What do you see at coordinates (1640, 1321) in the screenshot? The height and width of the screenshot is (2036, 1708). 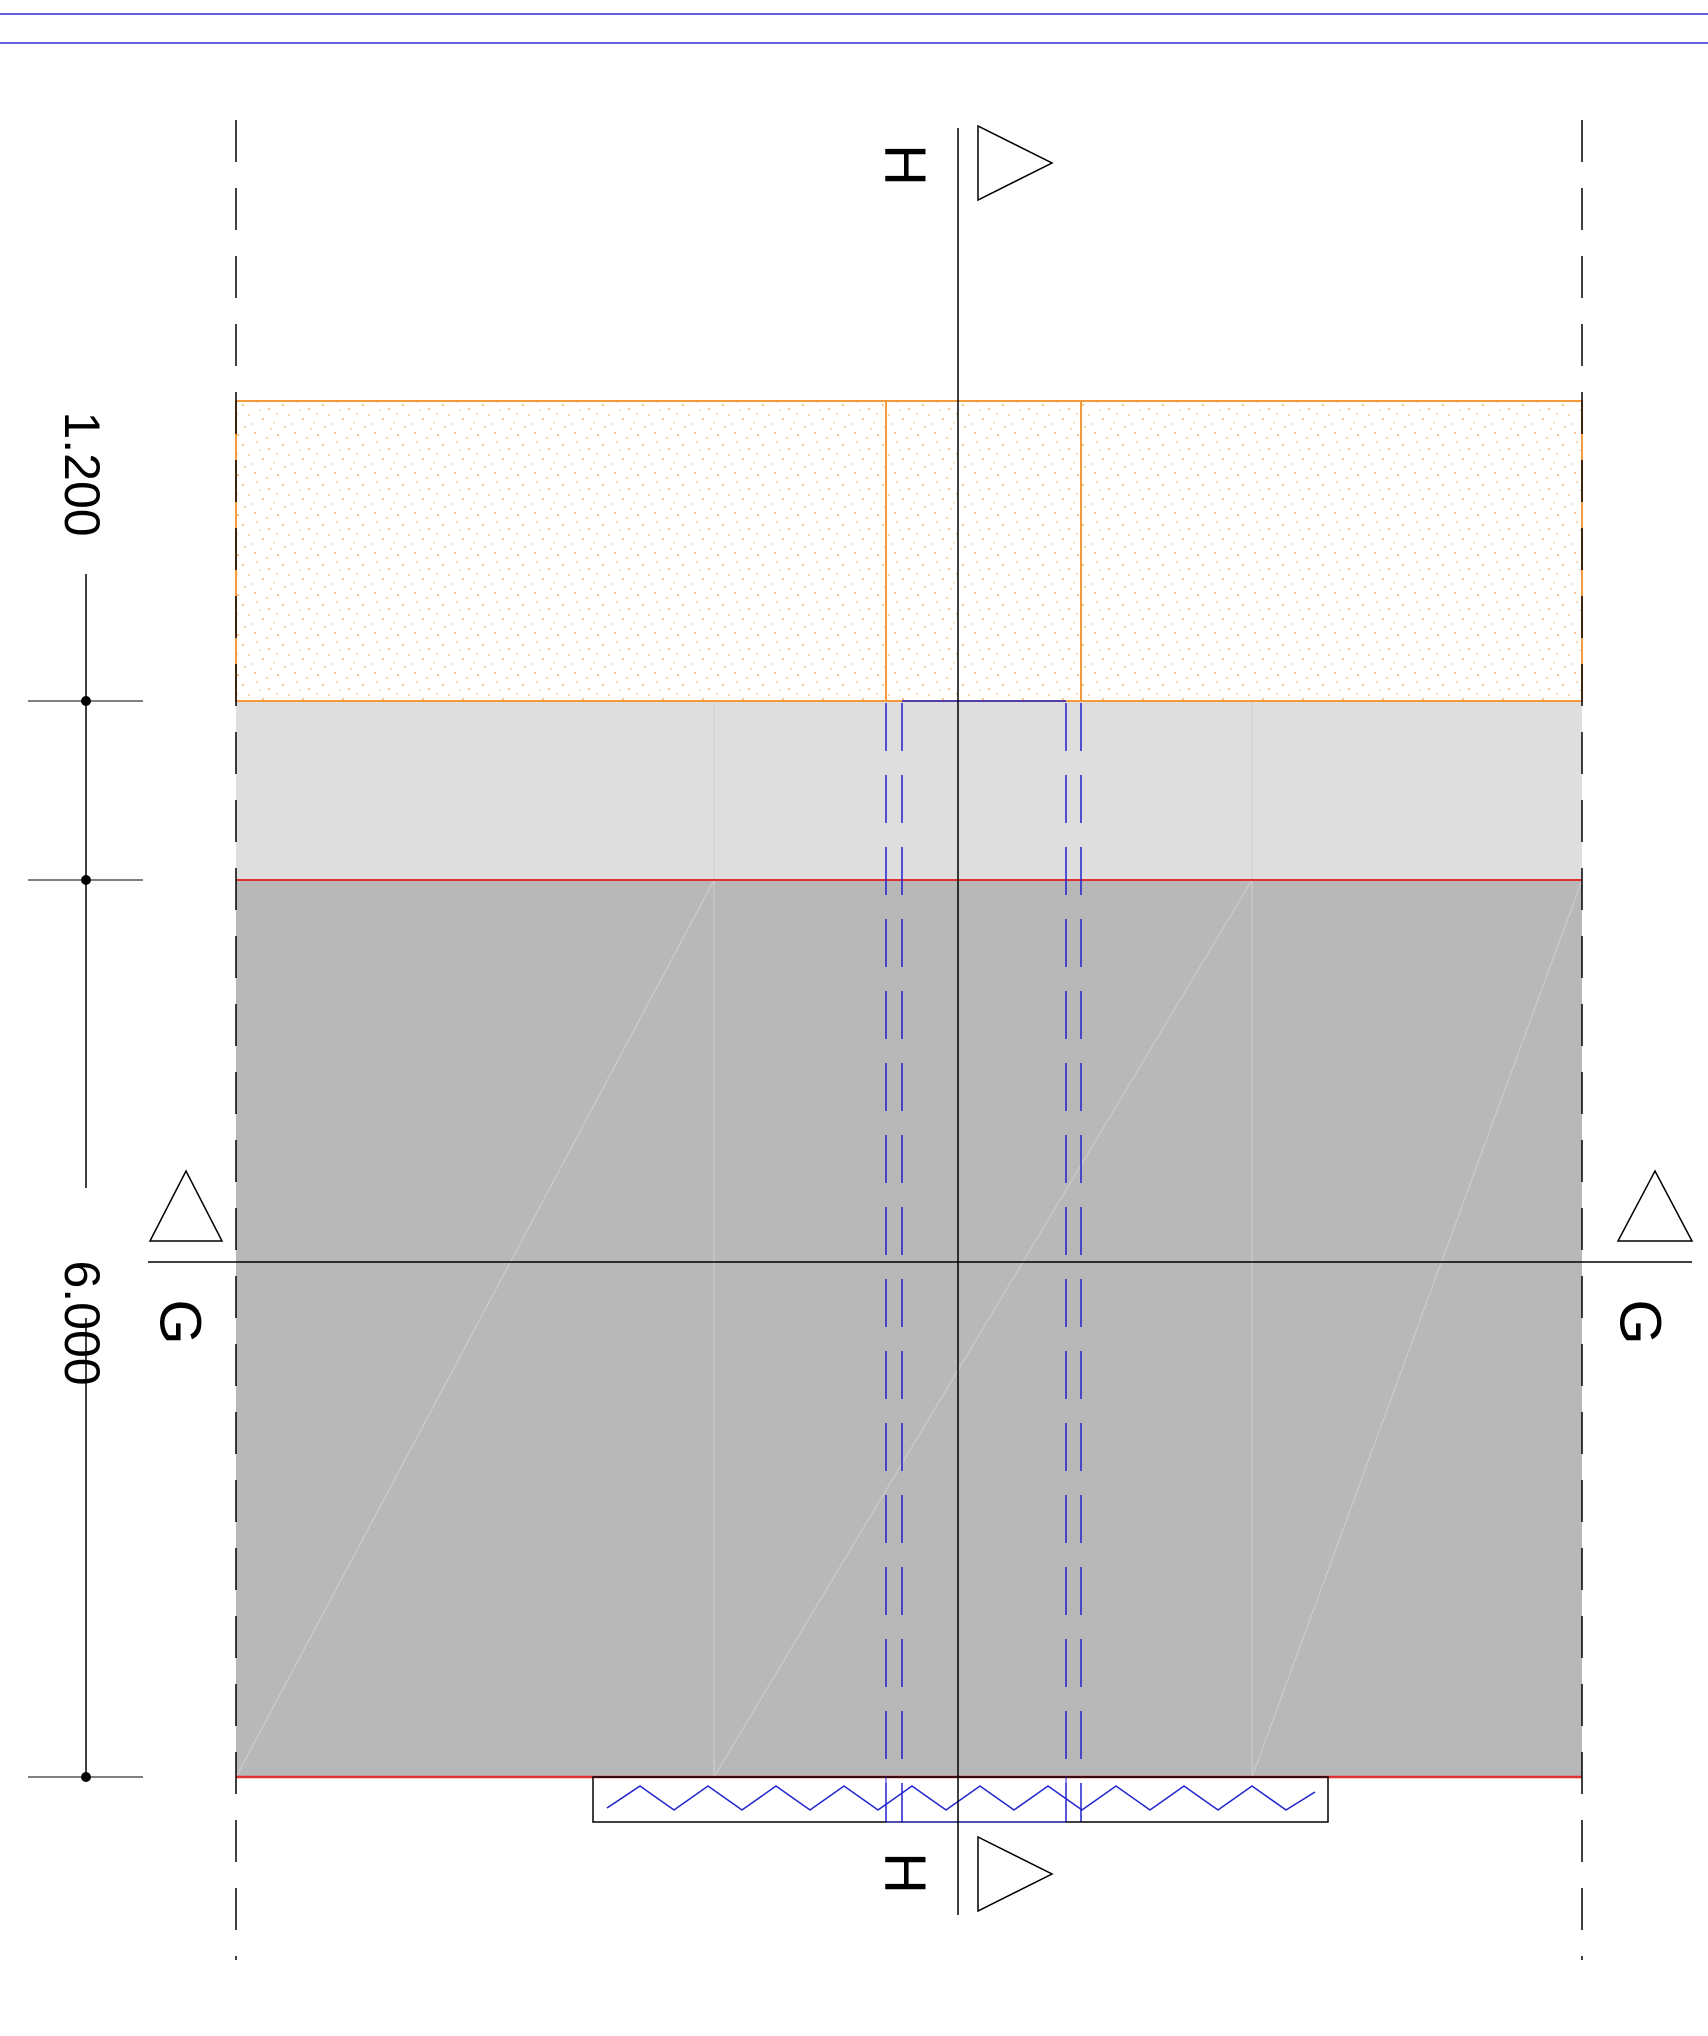 I see `section-label-g-right: G` at bounding box center [1640, 1321].